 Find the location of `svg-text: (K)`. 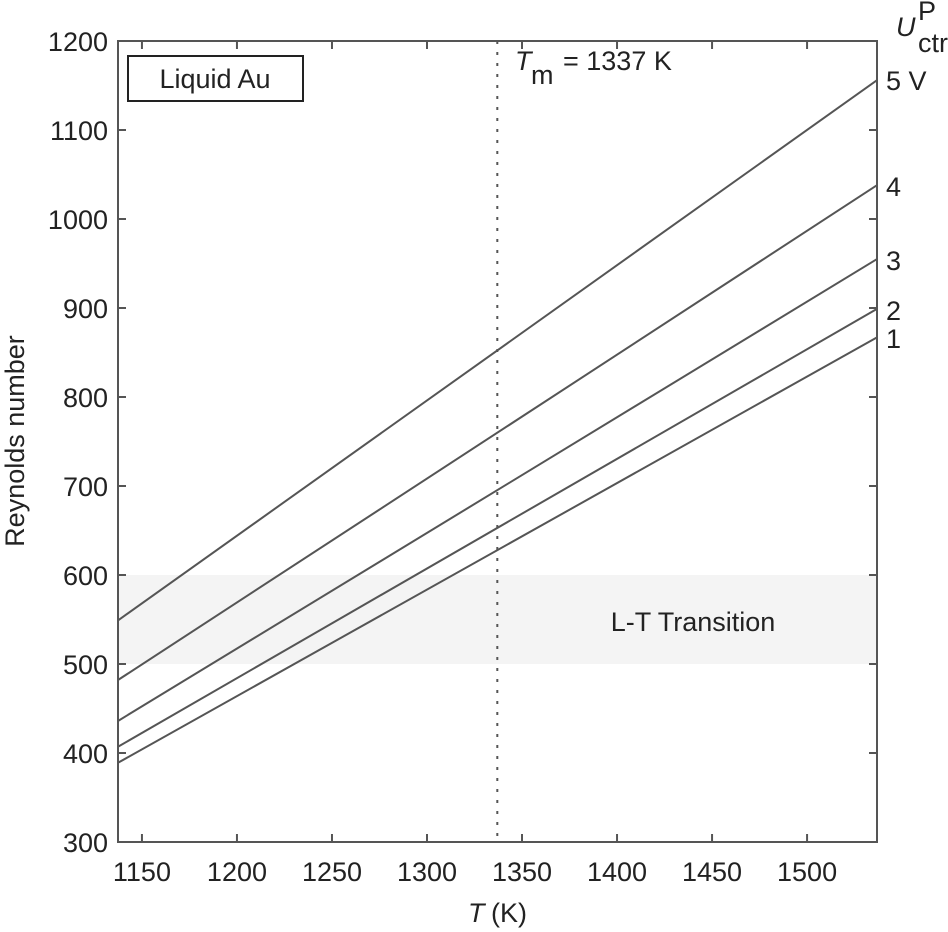

svg-text: (K) is located at coordinates (509, 913).